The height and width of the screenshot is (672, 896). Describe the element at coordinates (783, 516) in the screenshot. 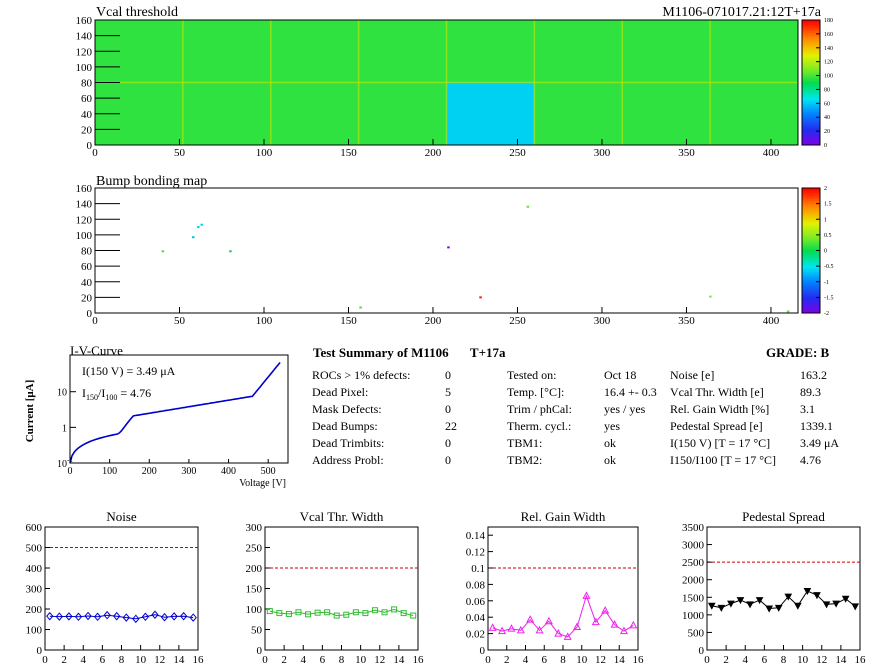

I see `graph-title: Pedestal Spread` at that location.